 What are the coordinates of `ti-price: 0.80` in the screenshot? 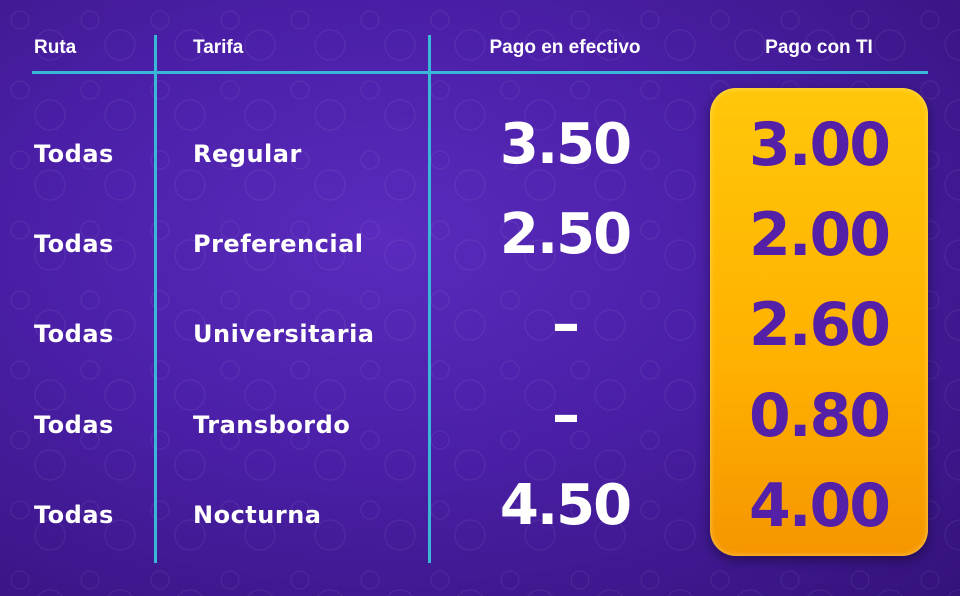 It's located at (819, 416).